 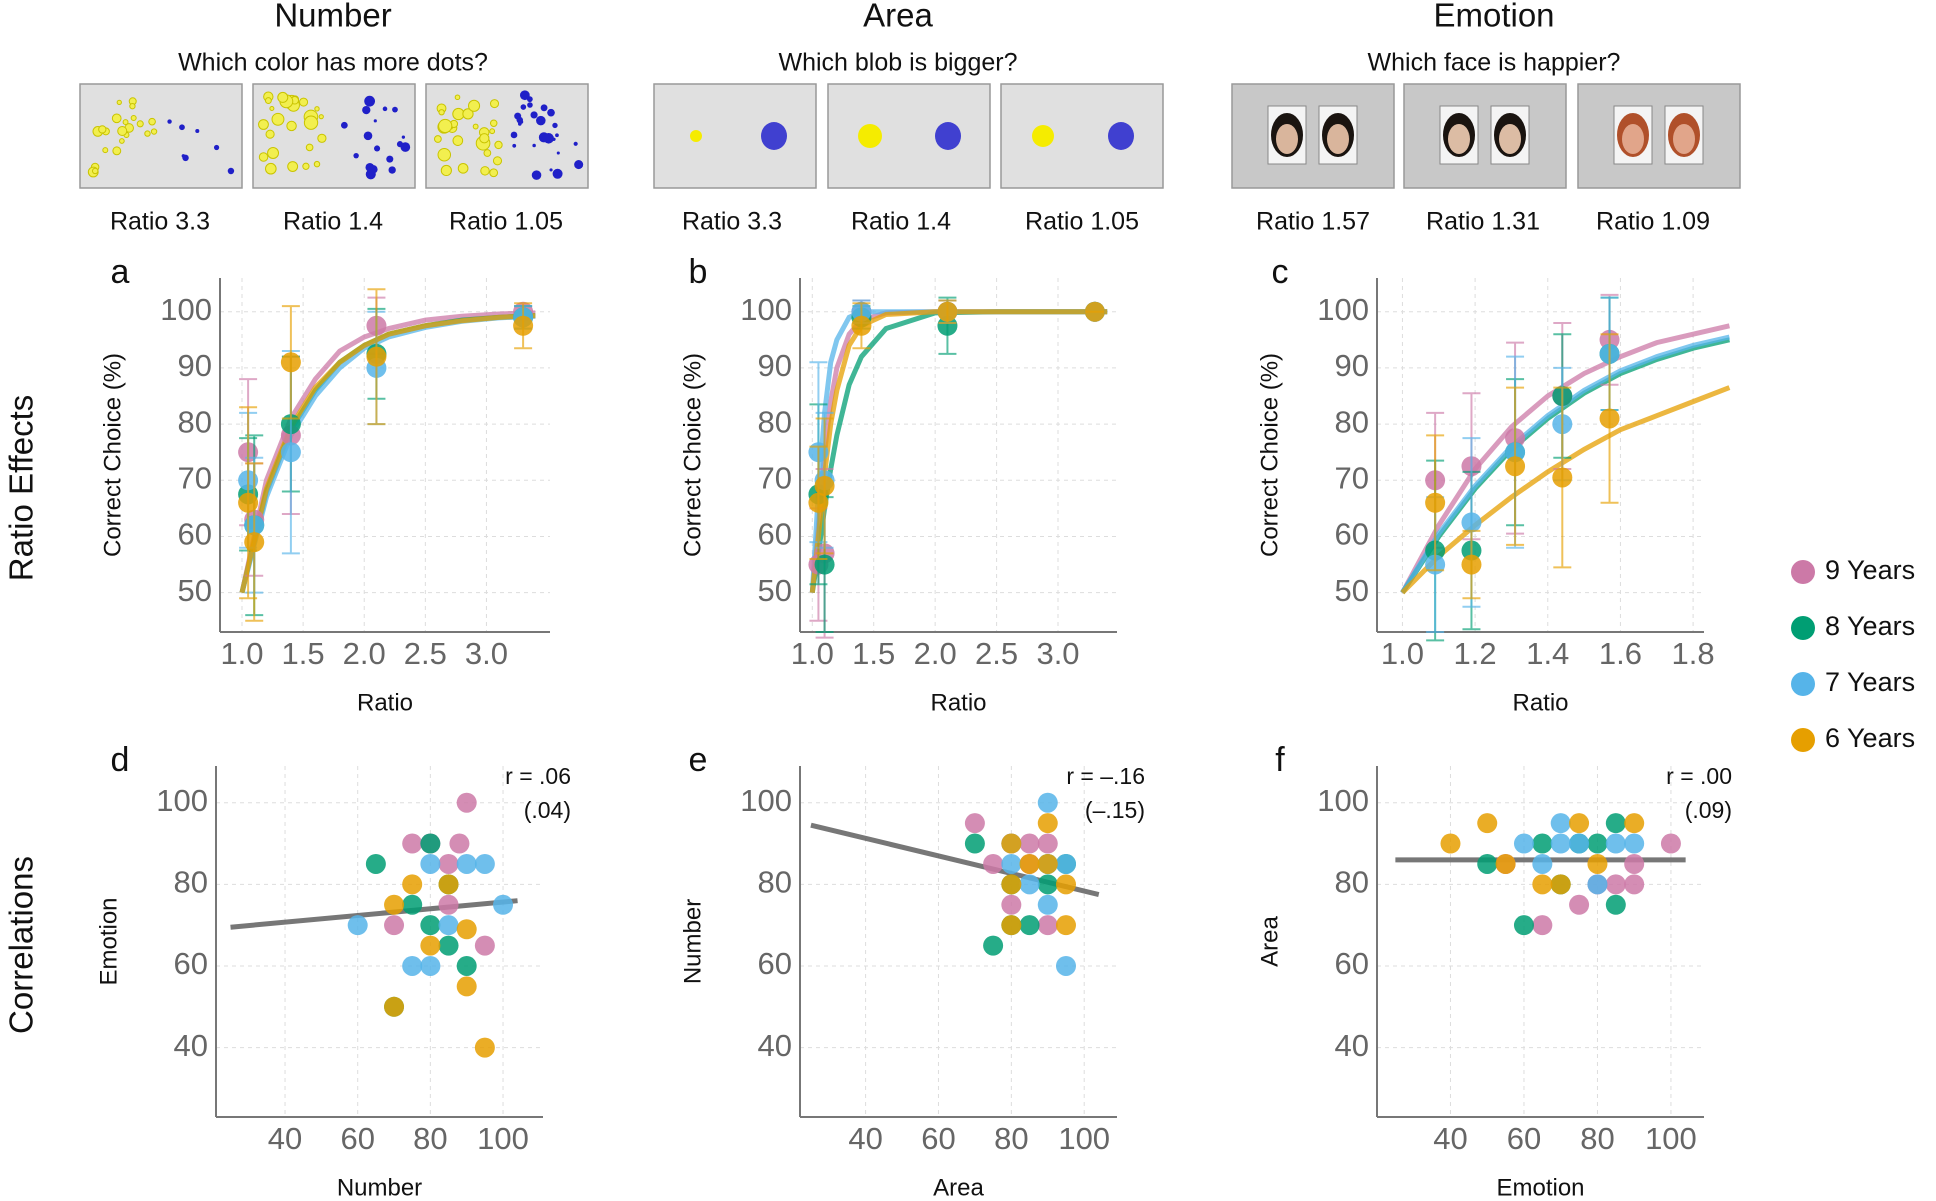 I want to click on y-tick-label: 100, so click(x=1343, y=800).